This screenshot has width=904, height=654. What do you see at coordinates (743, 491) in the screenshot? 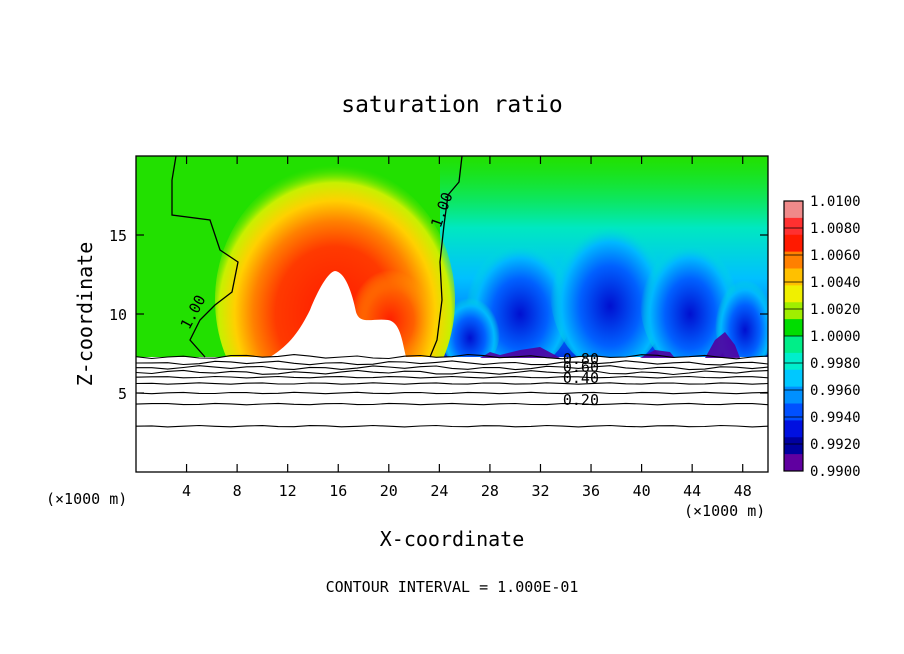
I see `x-tick-label: 48` at bounding box center [743, 491].